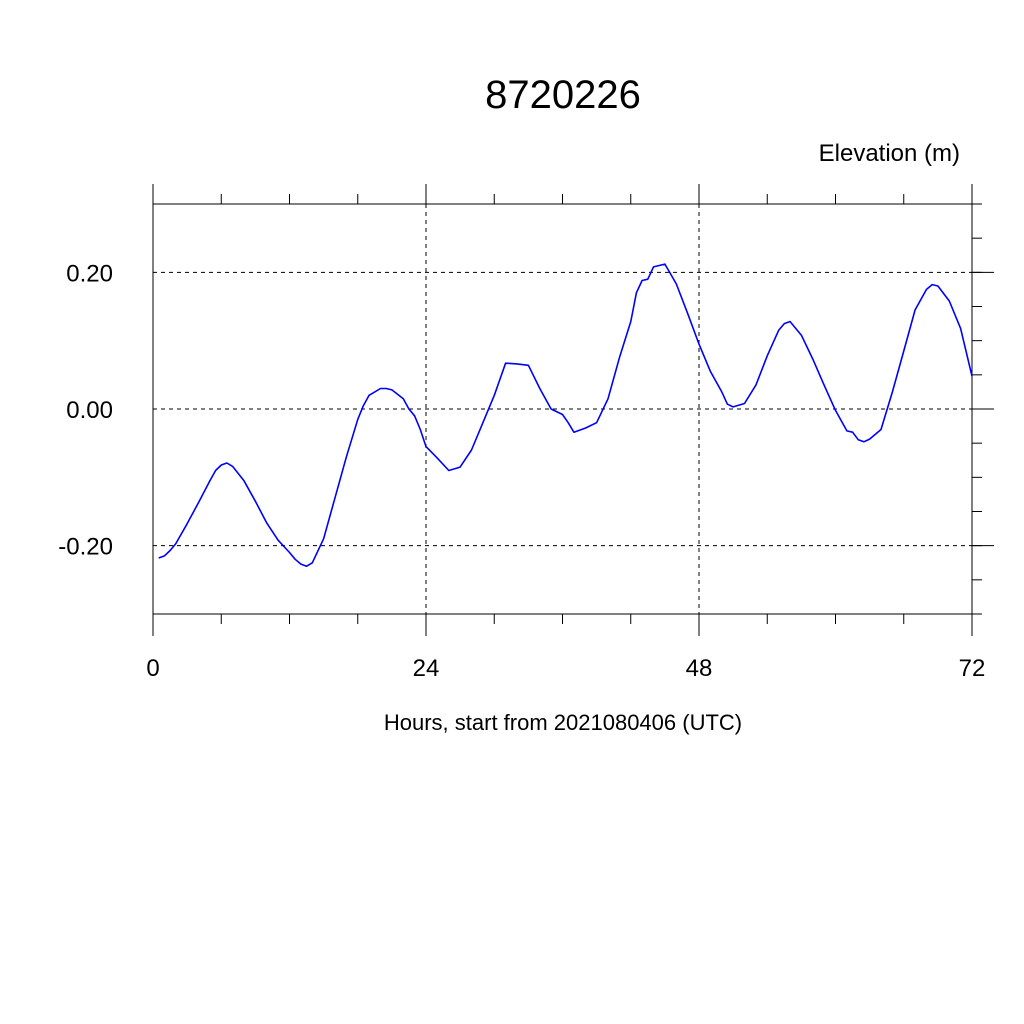  What do you see at coordinates (89, 410) in the screenshot?
I see `y-tick-label: 0.00` at bounding box center [89, 410].